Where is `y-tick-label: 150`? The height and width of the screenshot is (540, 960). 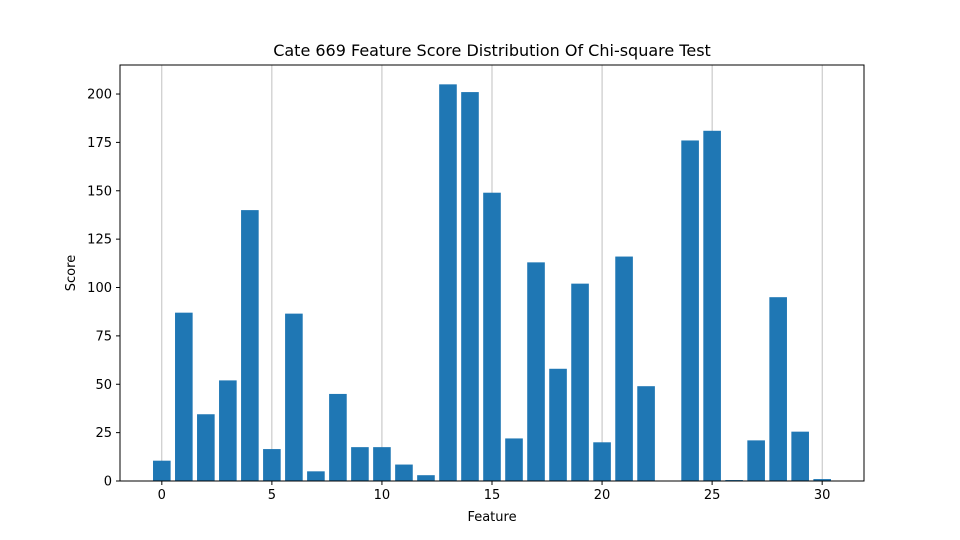 y-tick-label: 150 is located at coordinates (99, 191).